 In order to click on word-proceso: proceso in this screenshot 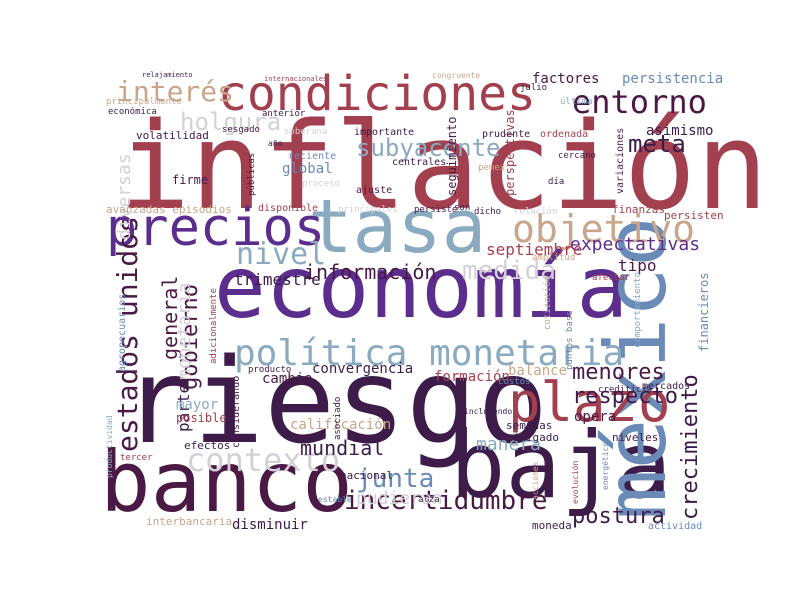, I will do `click(321, 184)`.